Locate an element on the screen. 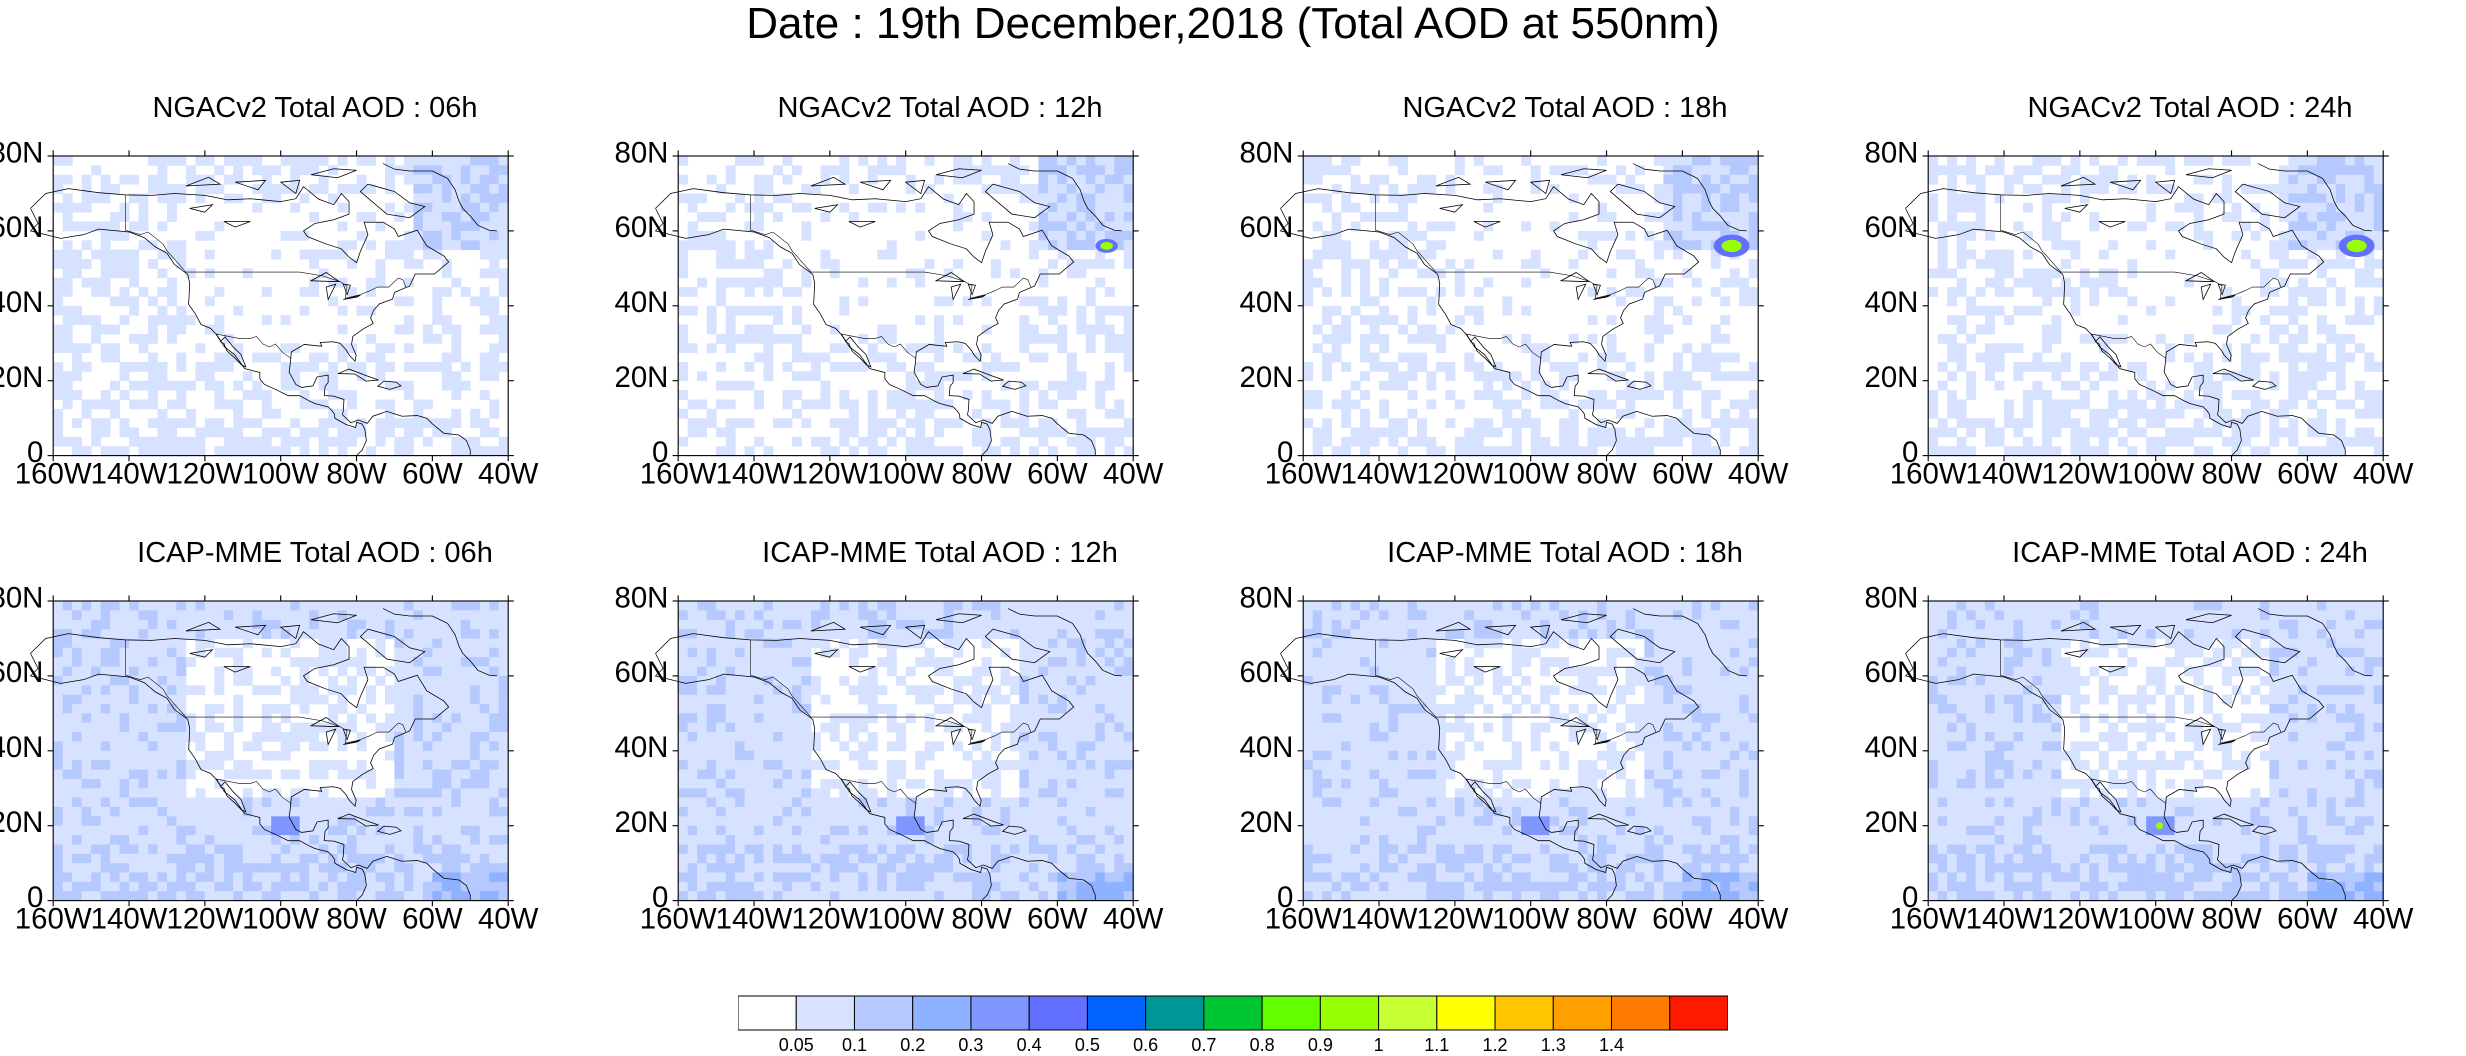 This screenshot has width=2466, height=1056. lon-tick-label: 140W is located at coordinates (2004, 474).